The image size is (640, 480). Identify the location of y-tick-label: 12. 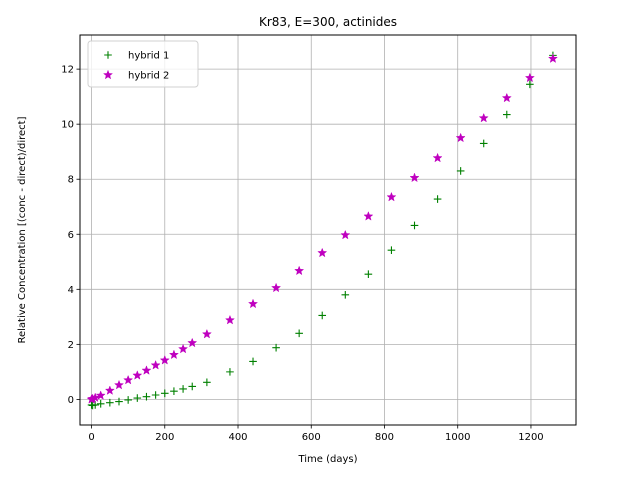
(67, 70).